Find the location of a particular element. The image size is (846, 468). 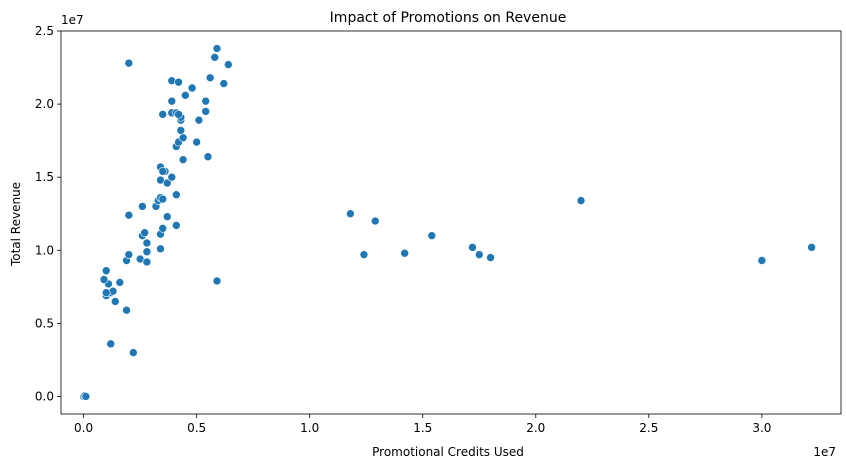

y-tick-label: 0.5 is located at coordinates (44, 323).